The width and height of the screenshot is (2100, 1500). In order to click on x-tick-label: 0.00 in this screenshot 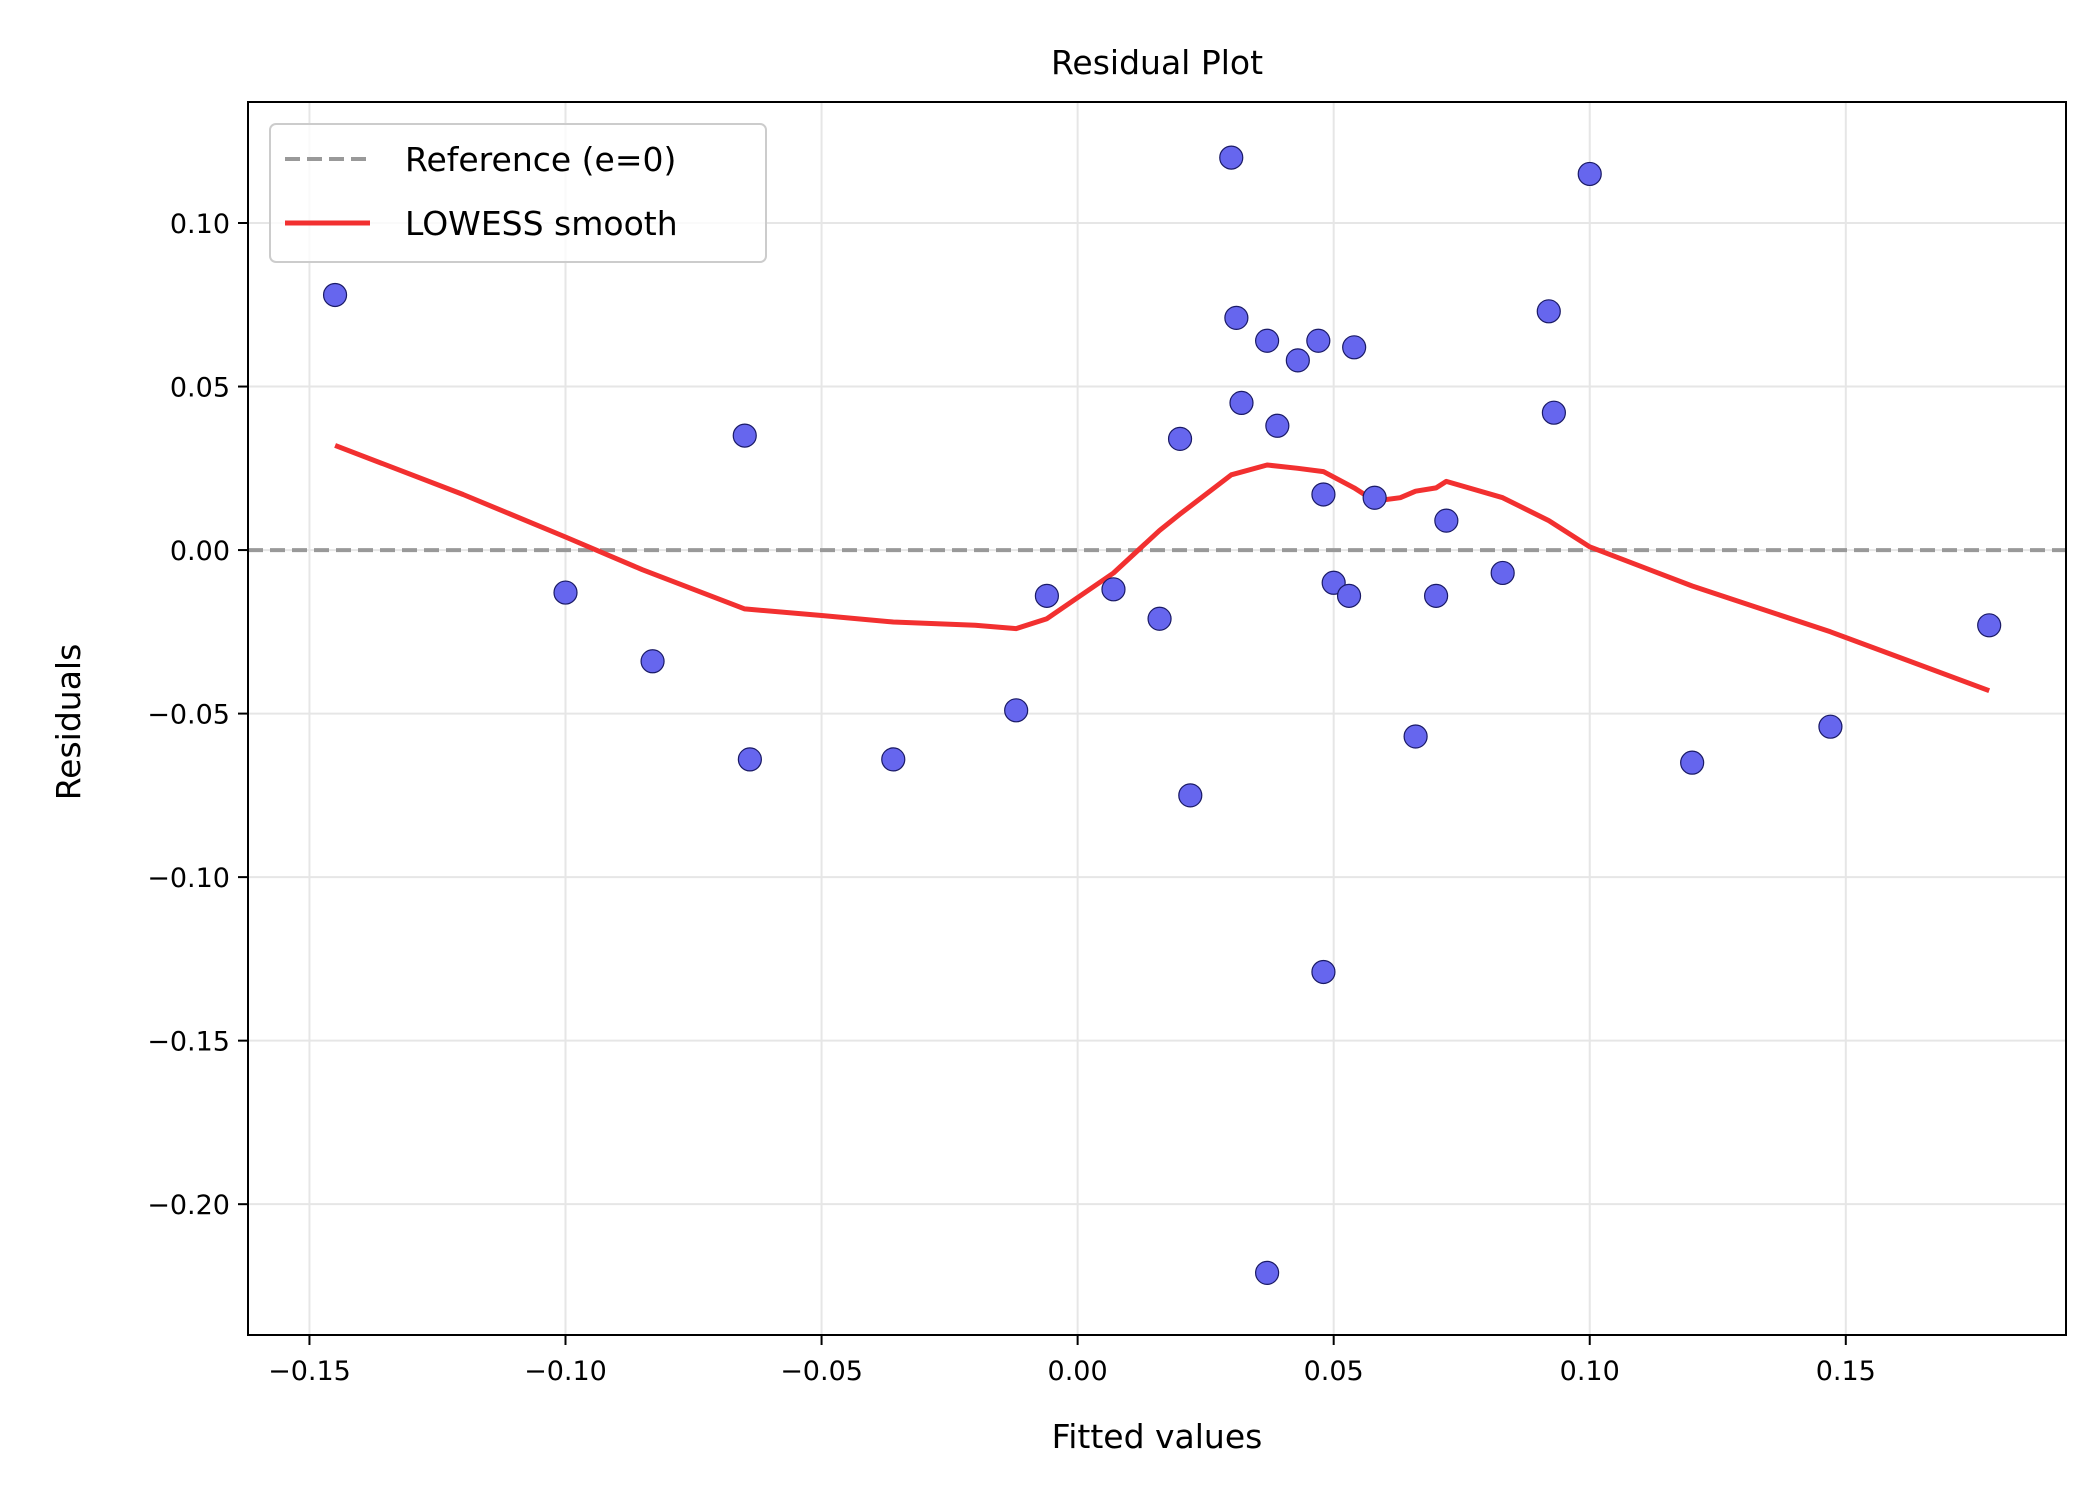, I will do `click(1078, 1371)`.